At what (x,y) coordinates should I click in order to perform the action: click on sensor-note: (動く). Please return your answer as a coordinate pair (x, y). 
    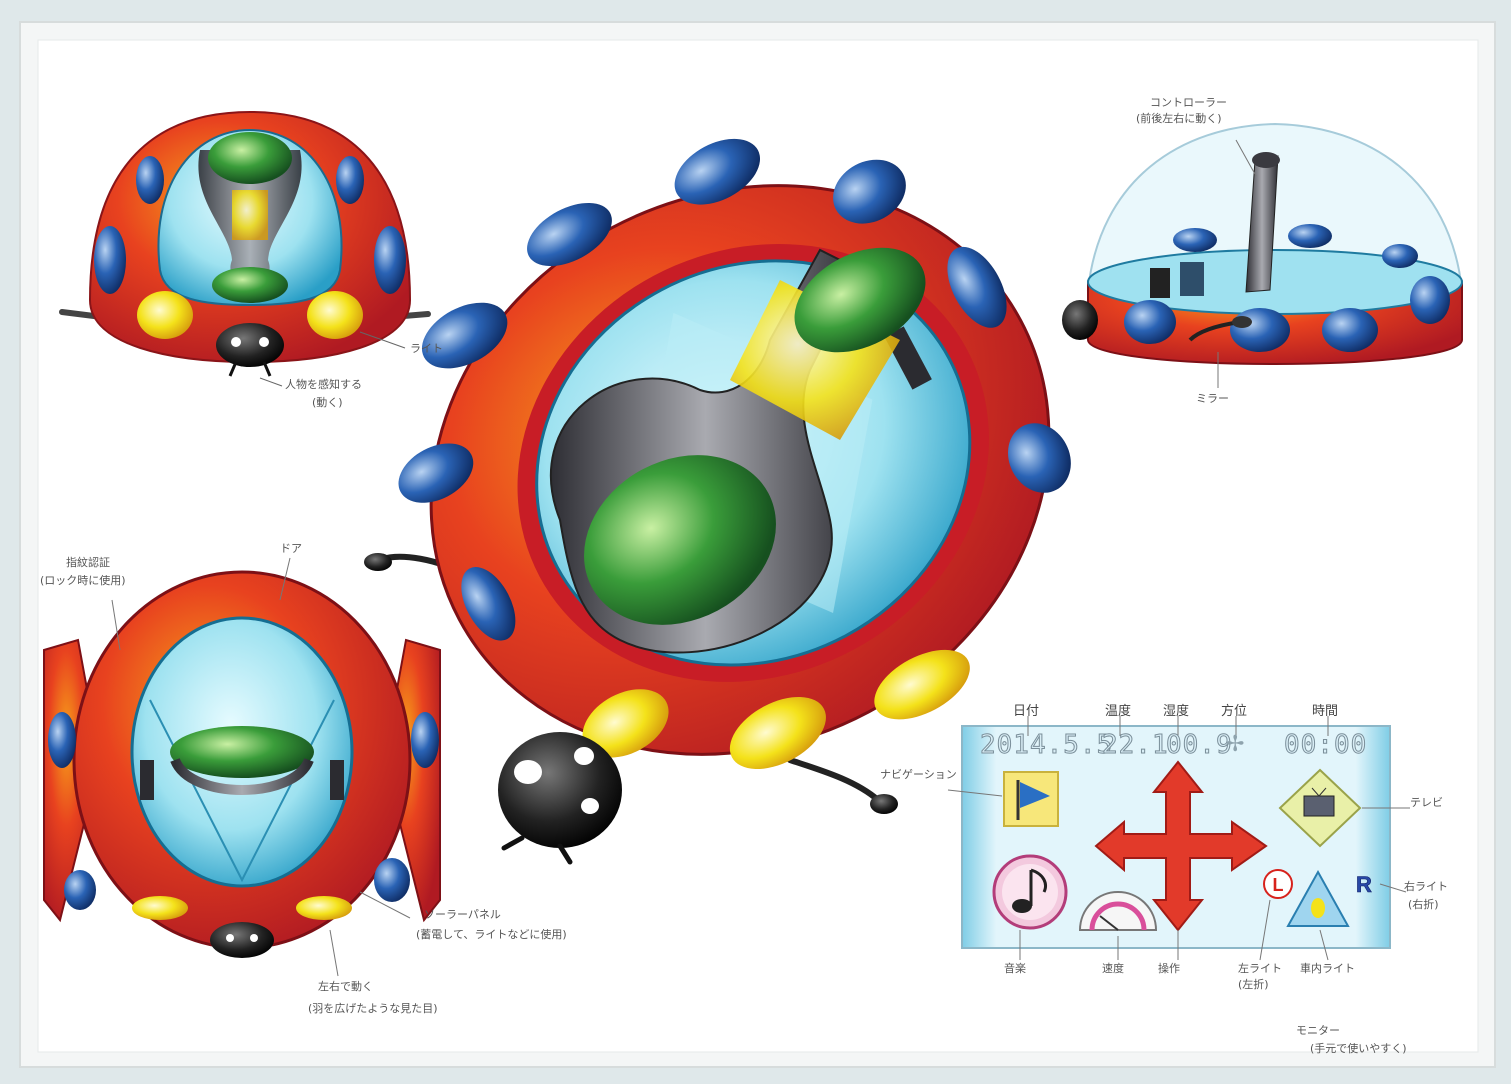
    Looking at the image, I should click on (327, 402).